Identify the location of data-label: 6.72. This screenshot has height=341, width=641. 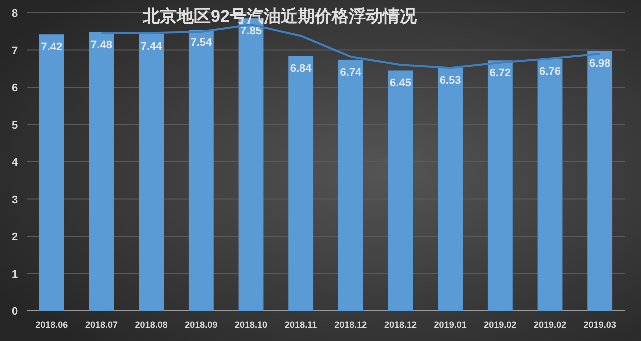
(501, 74).